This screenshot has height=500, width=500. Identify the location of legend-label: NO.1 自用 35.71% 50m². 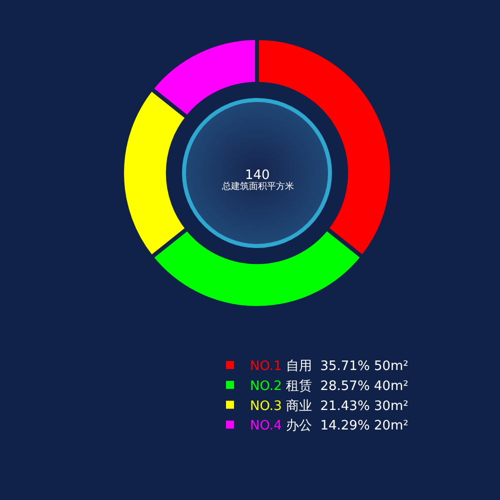
(329, 366).